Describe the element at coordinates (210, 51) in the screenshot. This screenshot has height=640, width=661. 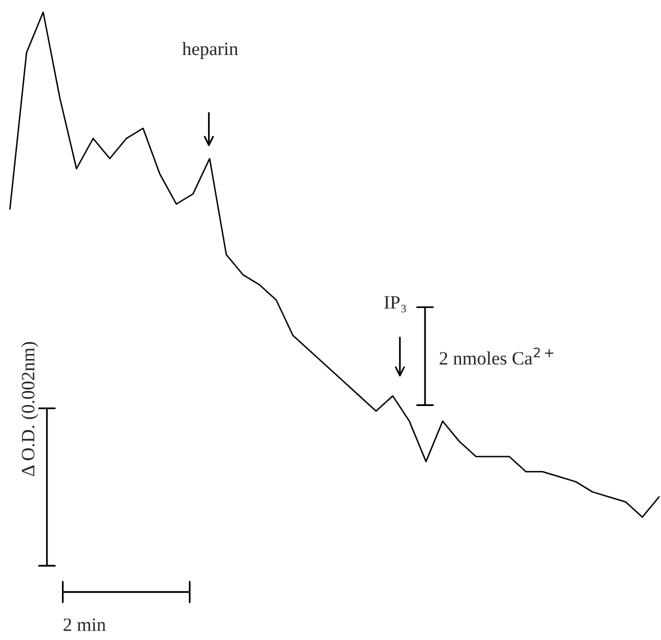
I see `annotation: heparin` at that location.